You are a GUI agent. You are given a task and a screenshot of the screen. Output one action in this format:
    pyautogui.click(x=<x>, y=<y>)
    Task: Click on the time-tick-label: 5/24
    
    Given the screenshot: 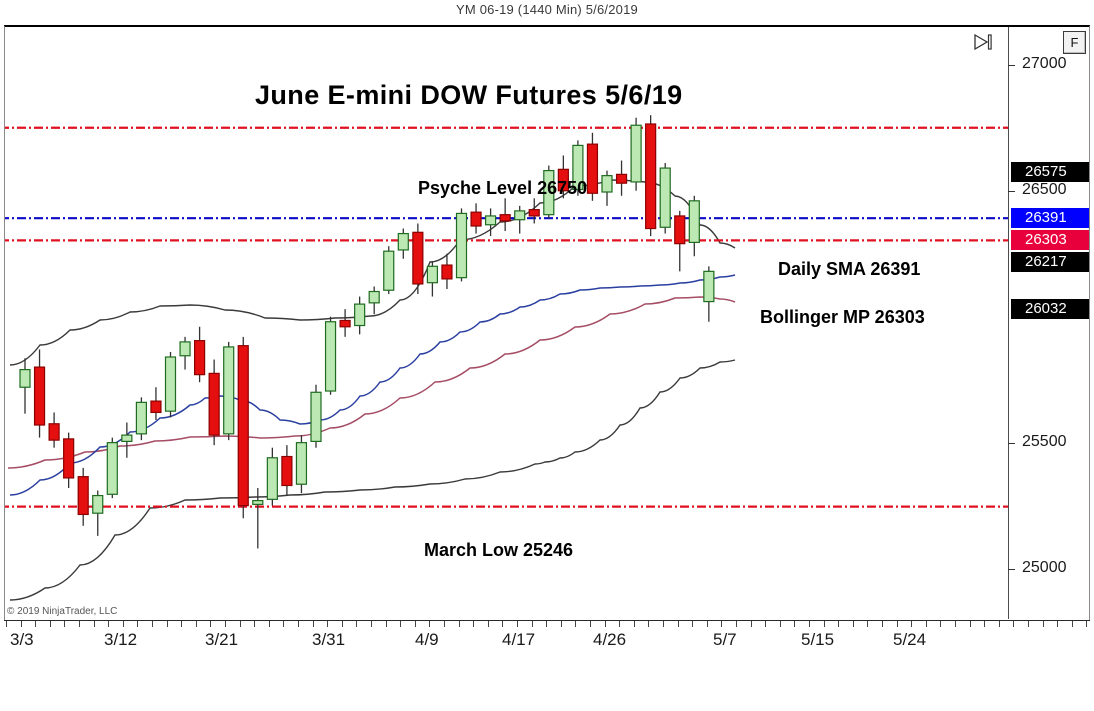 What is the action you would take?
    pyautogui.click(x=910, y=639)
    